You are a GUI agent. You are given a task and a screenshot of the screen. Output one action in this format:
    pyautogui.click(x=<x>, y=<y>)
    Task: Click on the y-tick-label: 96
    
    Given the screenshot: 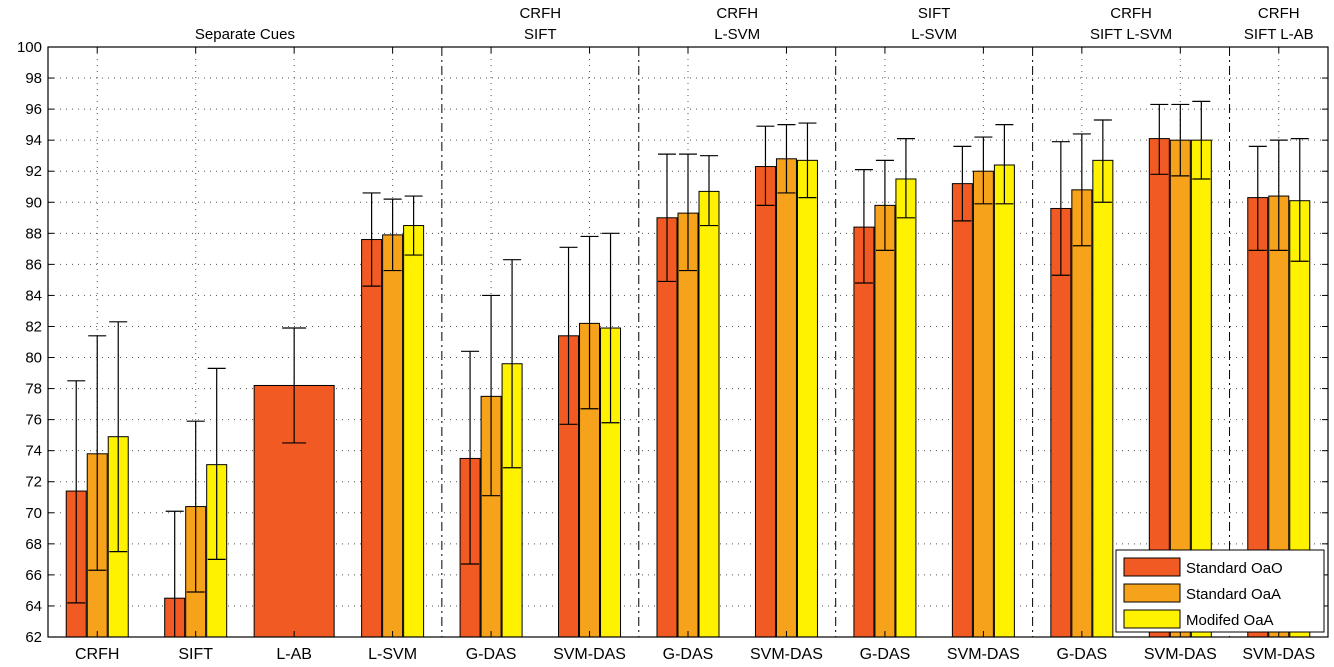 What is the action you would take?
    pyautogui.click(x=33, y=109)
    